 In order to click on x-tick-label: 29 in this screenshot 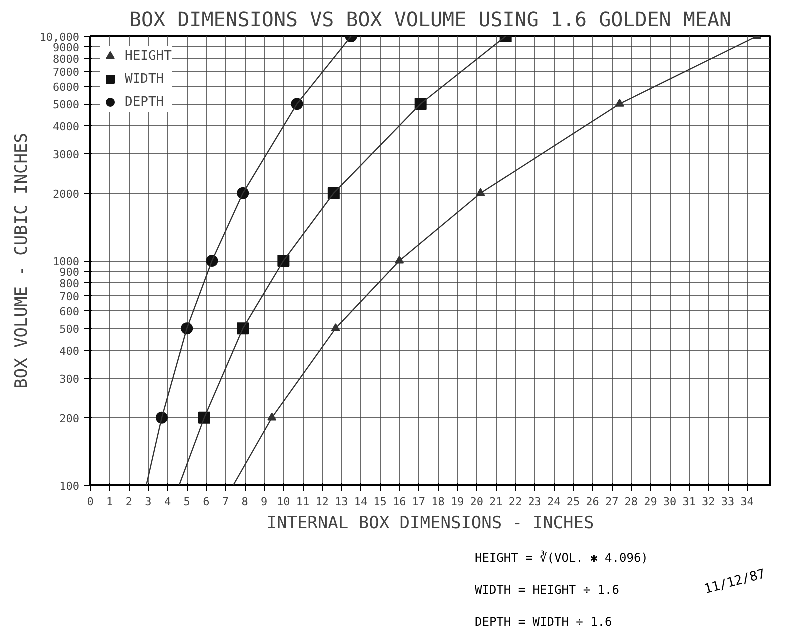, I will do `click(651, 502)`.